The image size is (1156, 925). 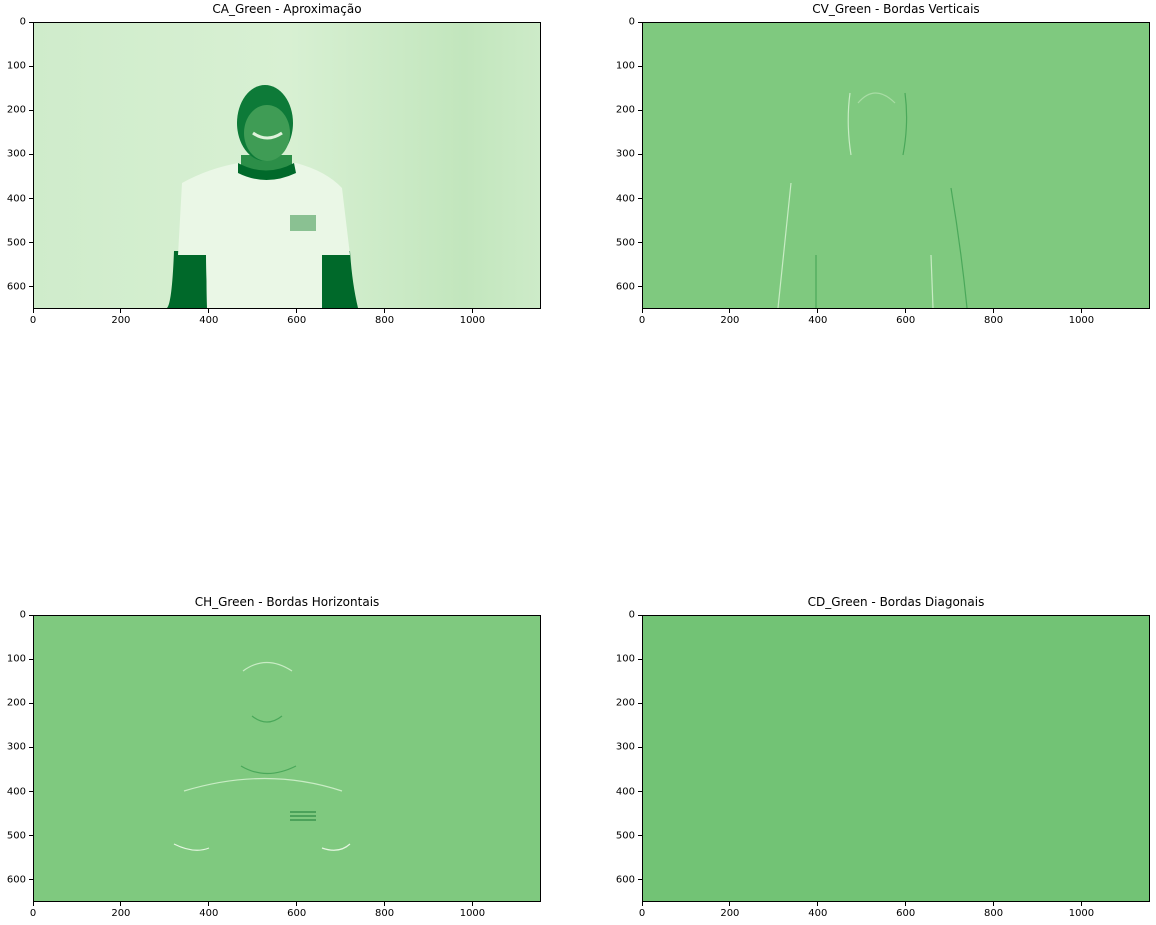 I want to click on panel-title: CV_Green - Bordas Verticais, so click(x=896, y=9).